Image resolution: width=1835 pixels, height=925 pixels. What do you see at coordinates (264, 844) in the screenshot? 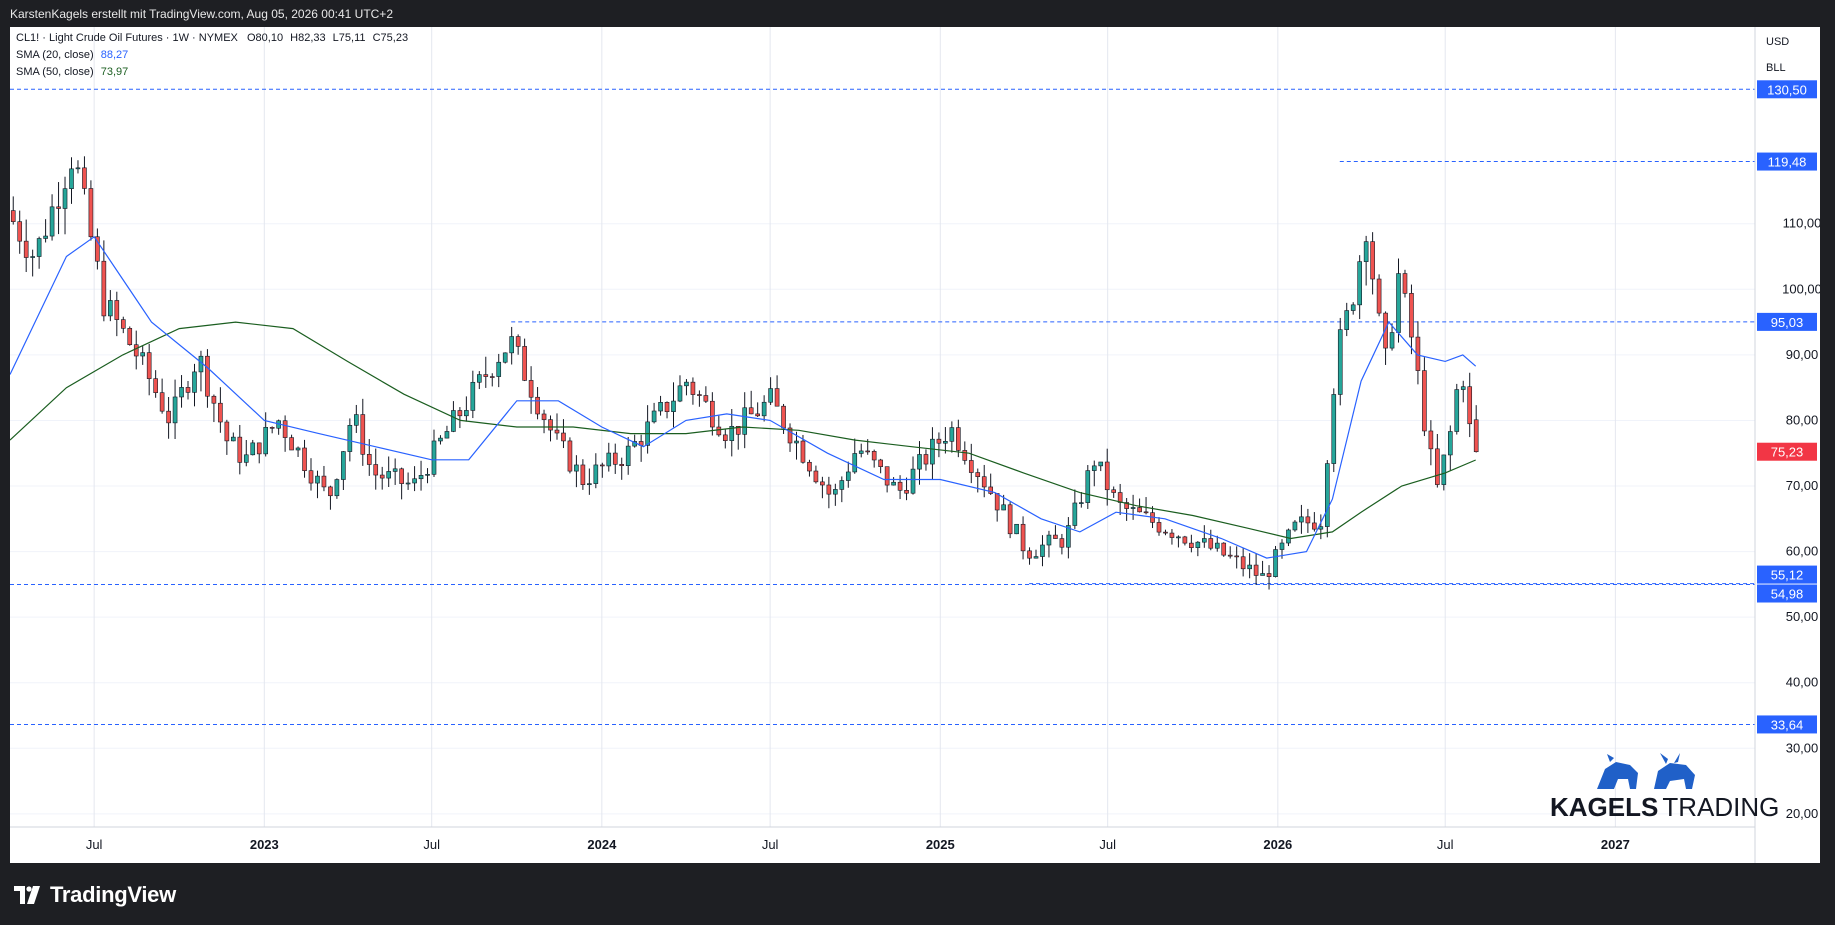
I see `x-tick-label: 2023` at bounding box center [264, 844].